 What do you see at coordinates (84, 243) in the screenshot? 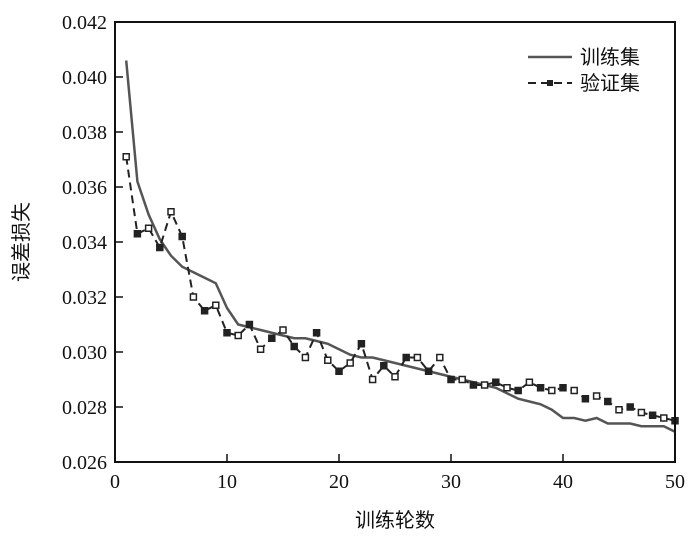
I see `y-tick-label: 0.034` at bounding box center [84, 243].